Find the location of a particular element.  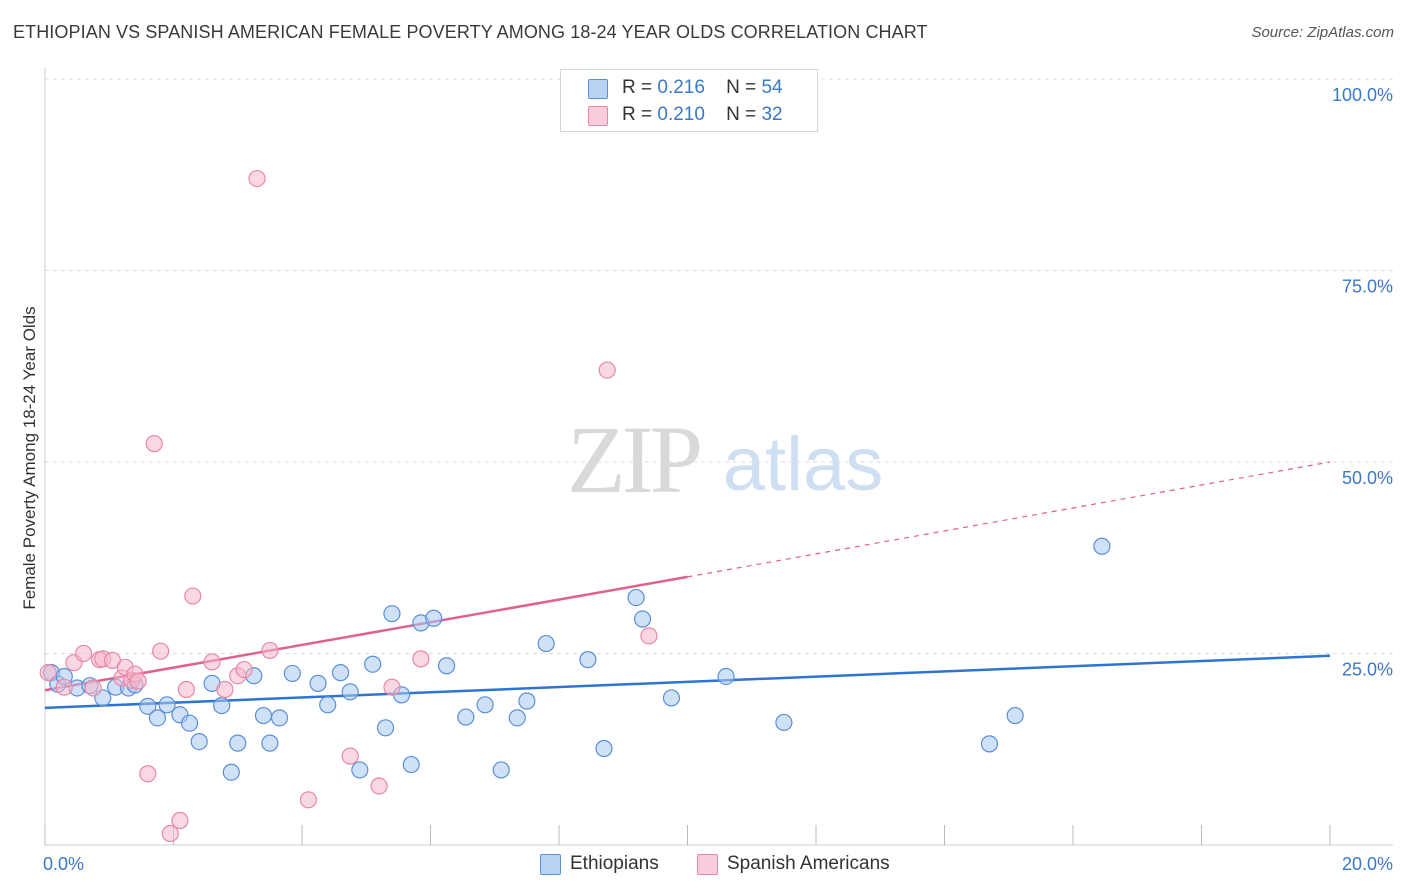

watermark-zip: ZIP is located at coordinates (633, 459).